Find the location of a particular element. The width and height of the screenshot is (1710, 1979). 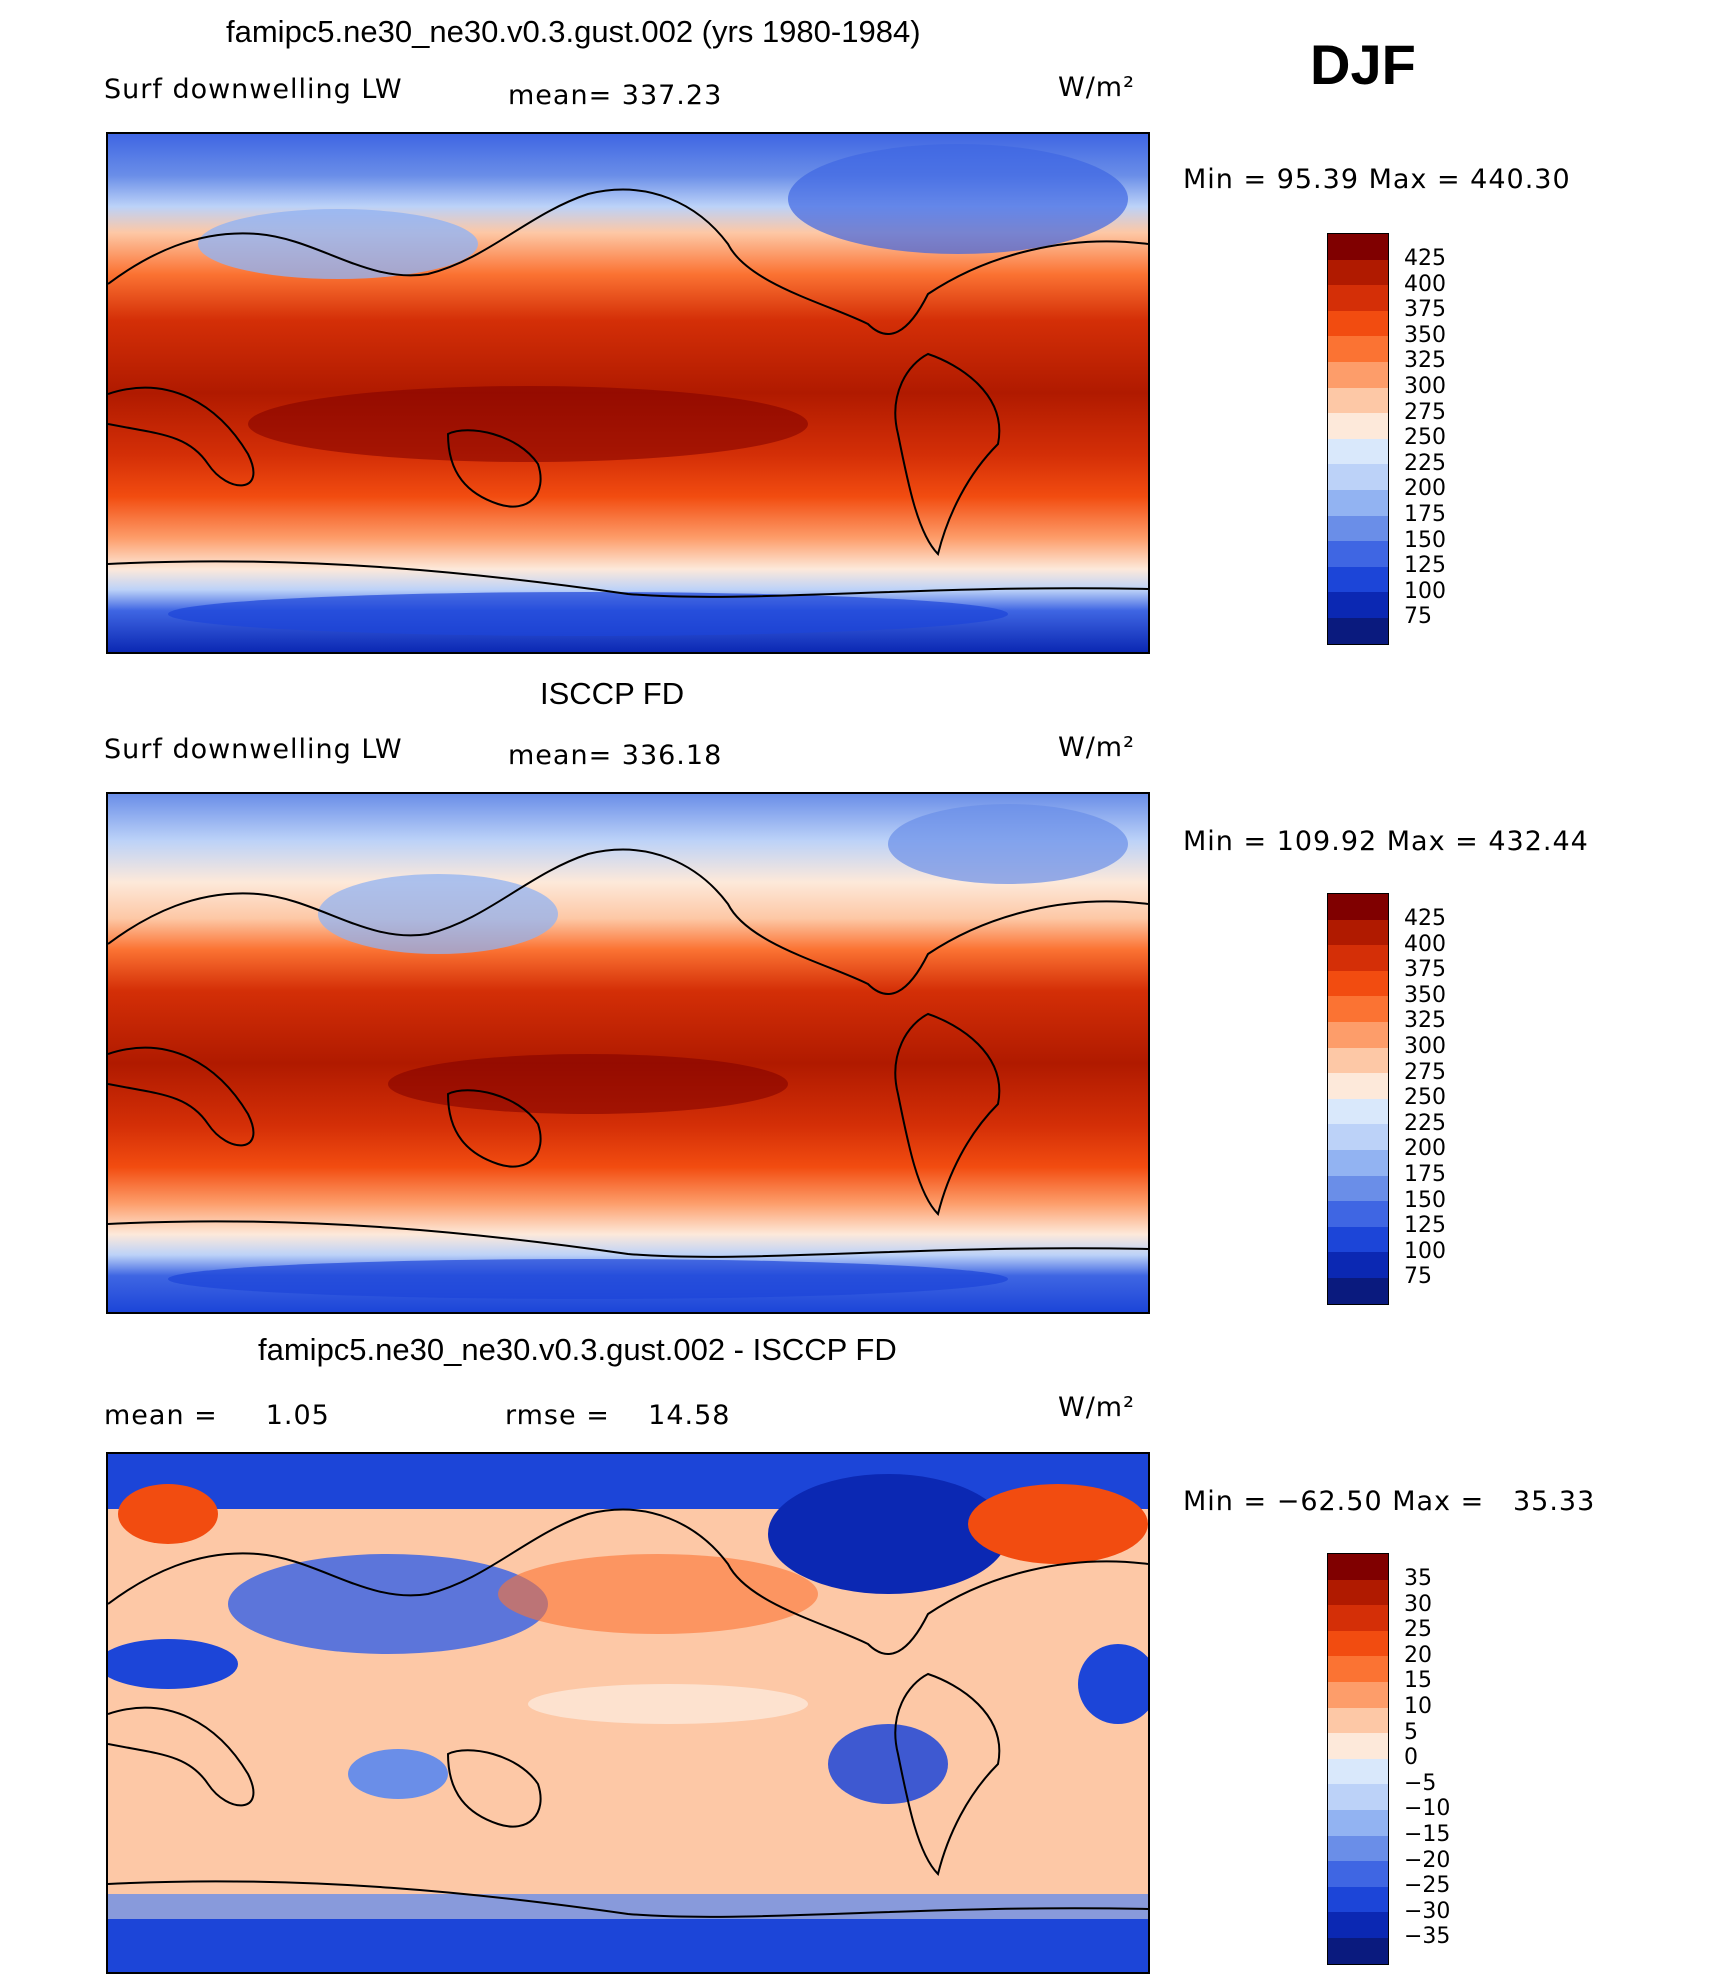

colorbar-label: 30 is located at coordinates (1418, 1604).